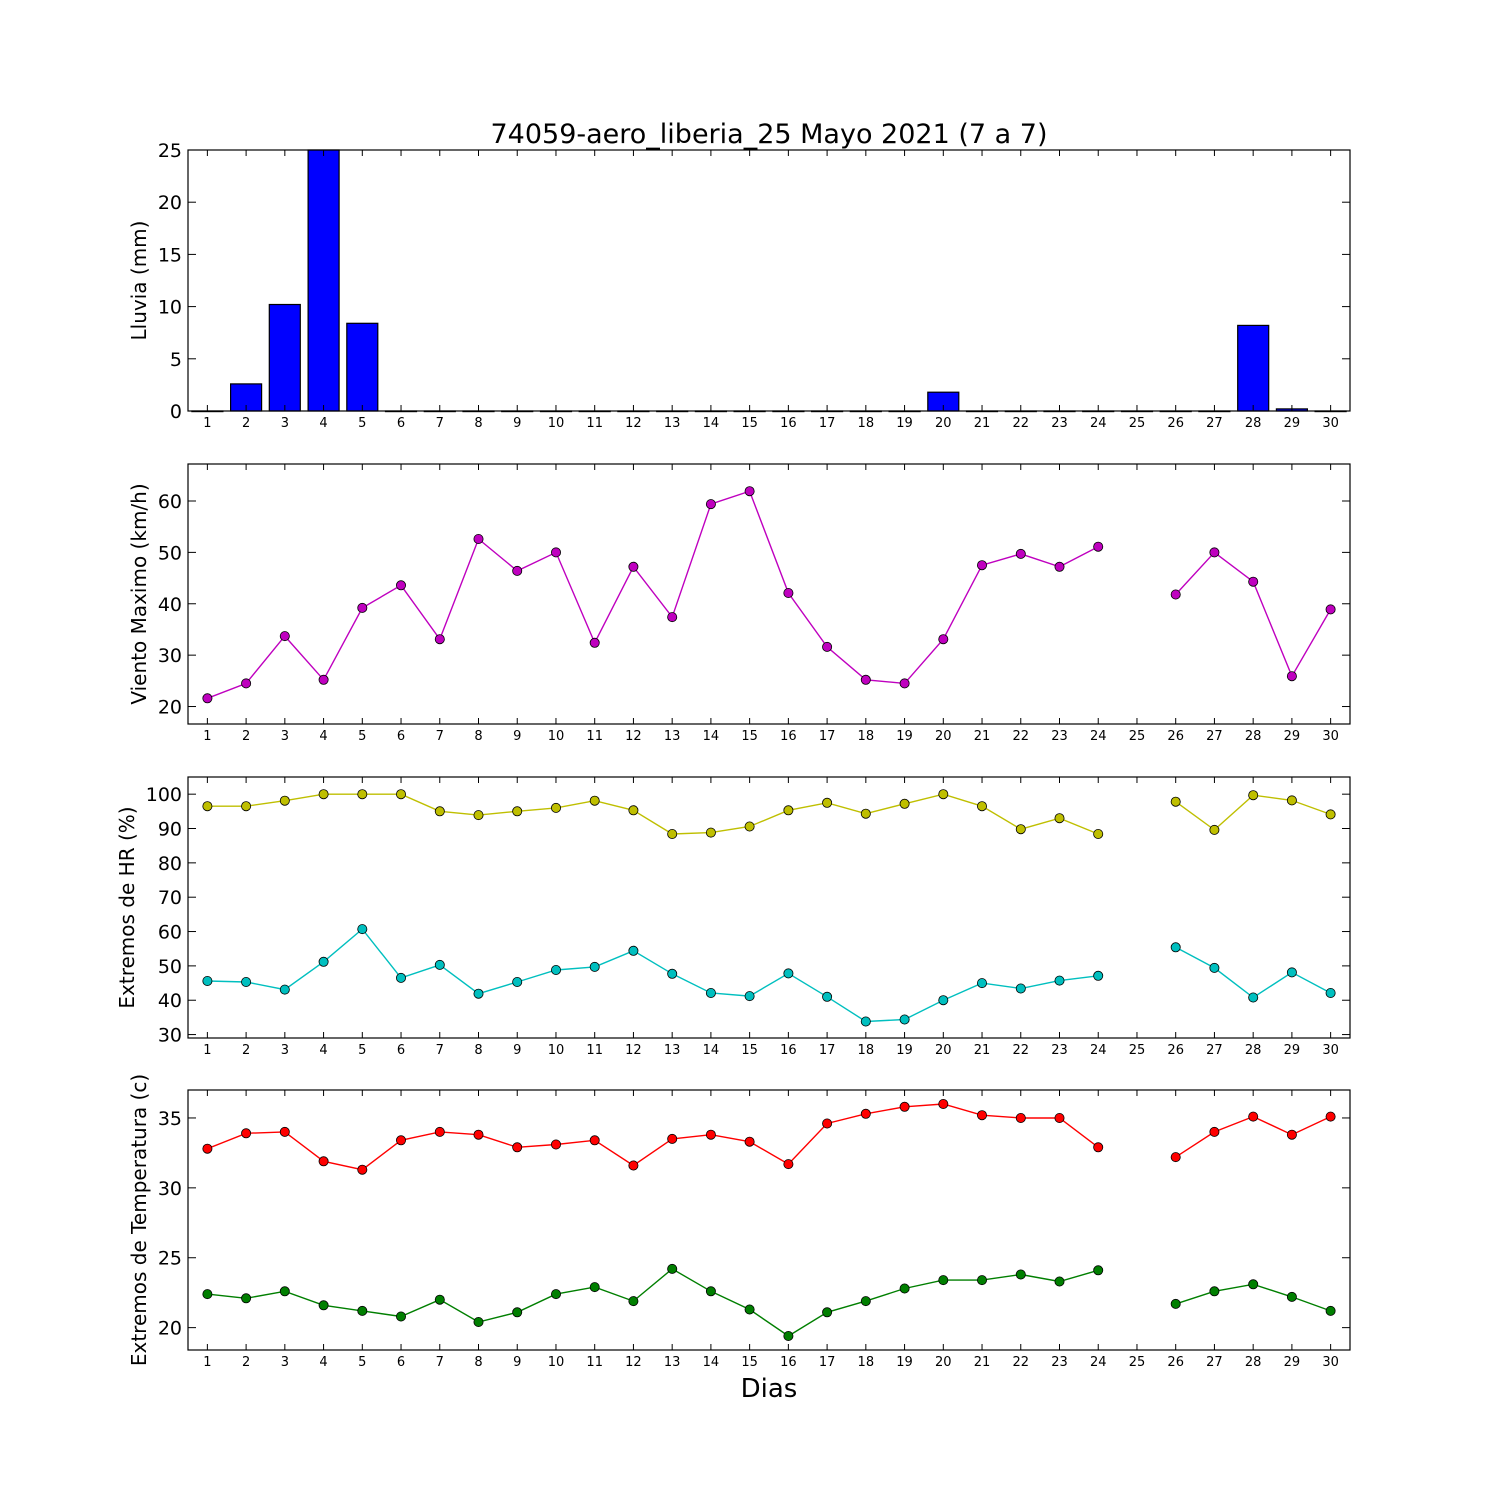 Image resolution: width=1500 pixels, height=1500 pixels. I want to click on x-tick-label: 5, so click(362, 1362).